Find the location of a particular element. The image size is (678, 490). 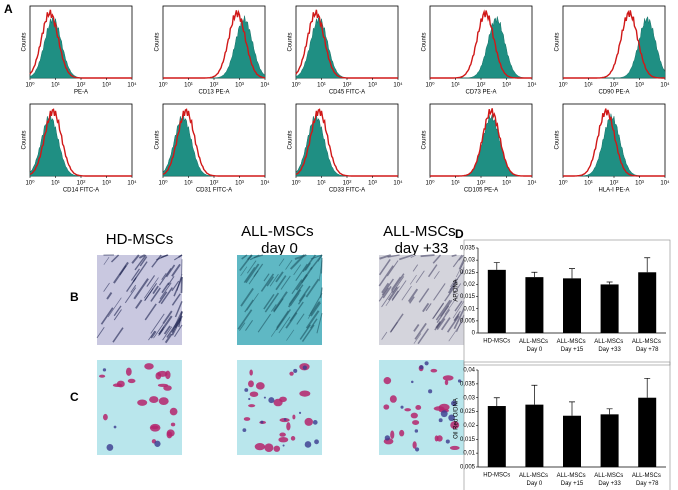

y-tick-label: 0,025 is located at coordinates (468, 273).